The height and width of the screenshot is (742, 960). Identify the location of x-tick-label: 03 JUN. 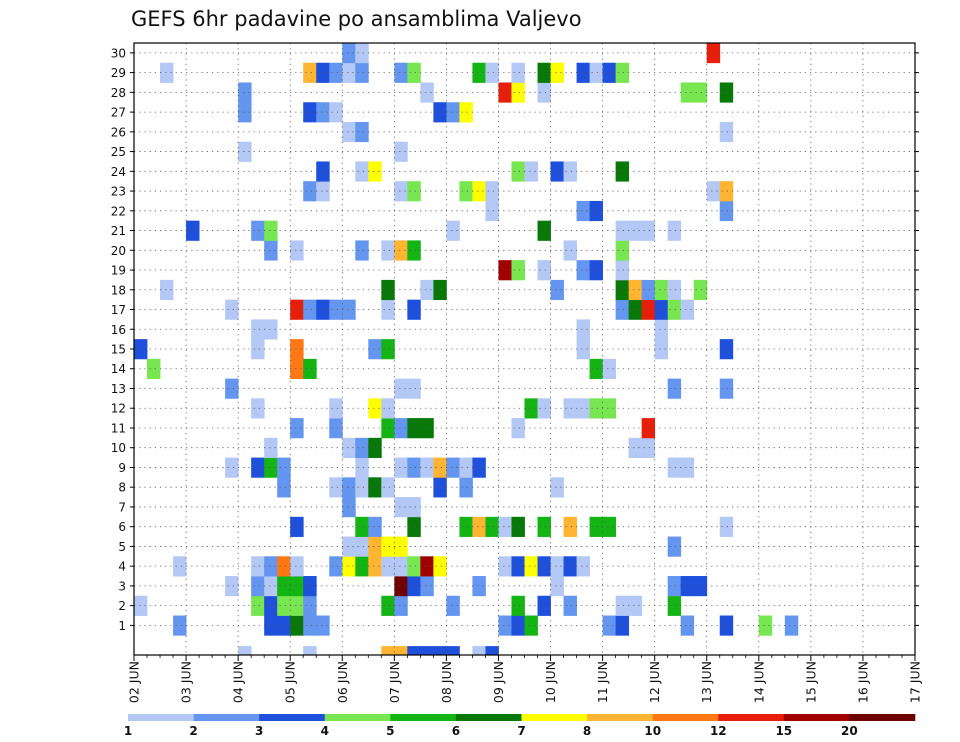
(186, 682).